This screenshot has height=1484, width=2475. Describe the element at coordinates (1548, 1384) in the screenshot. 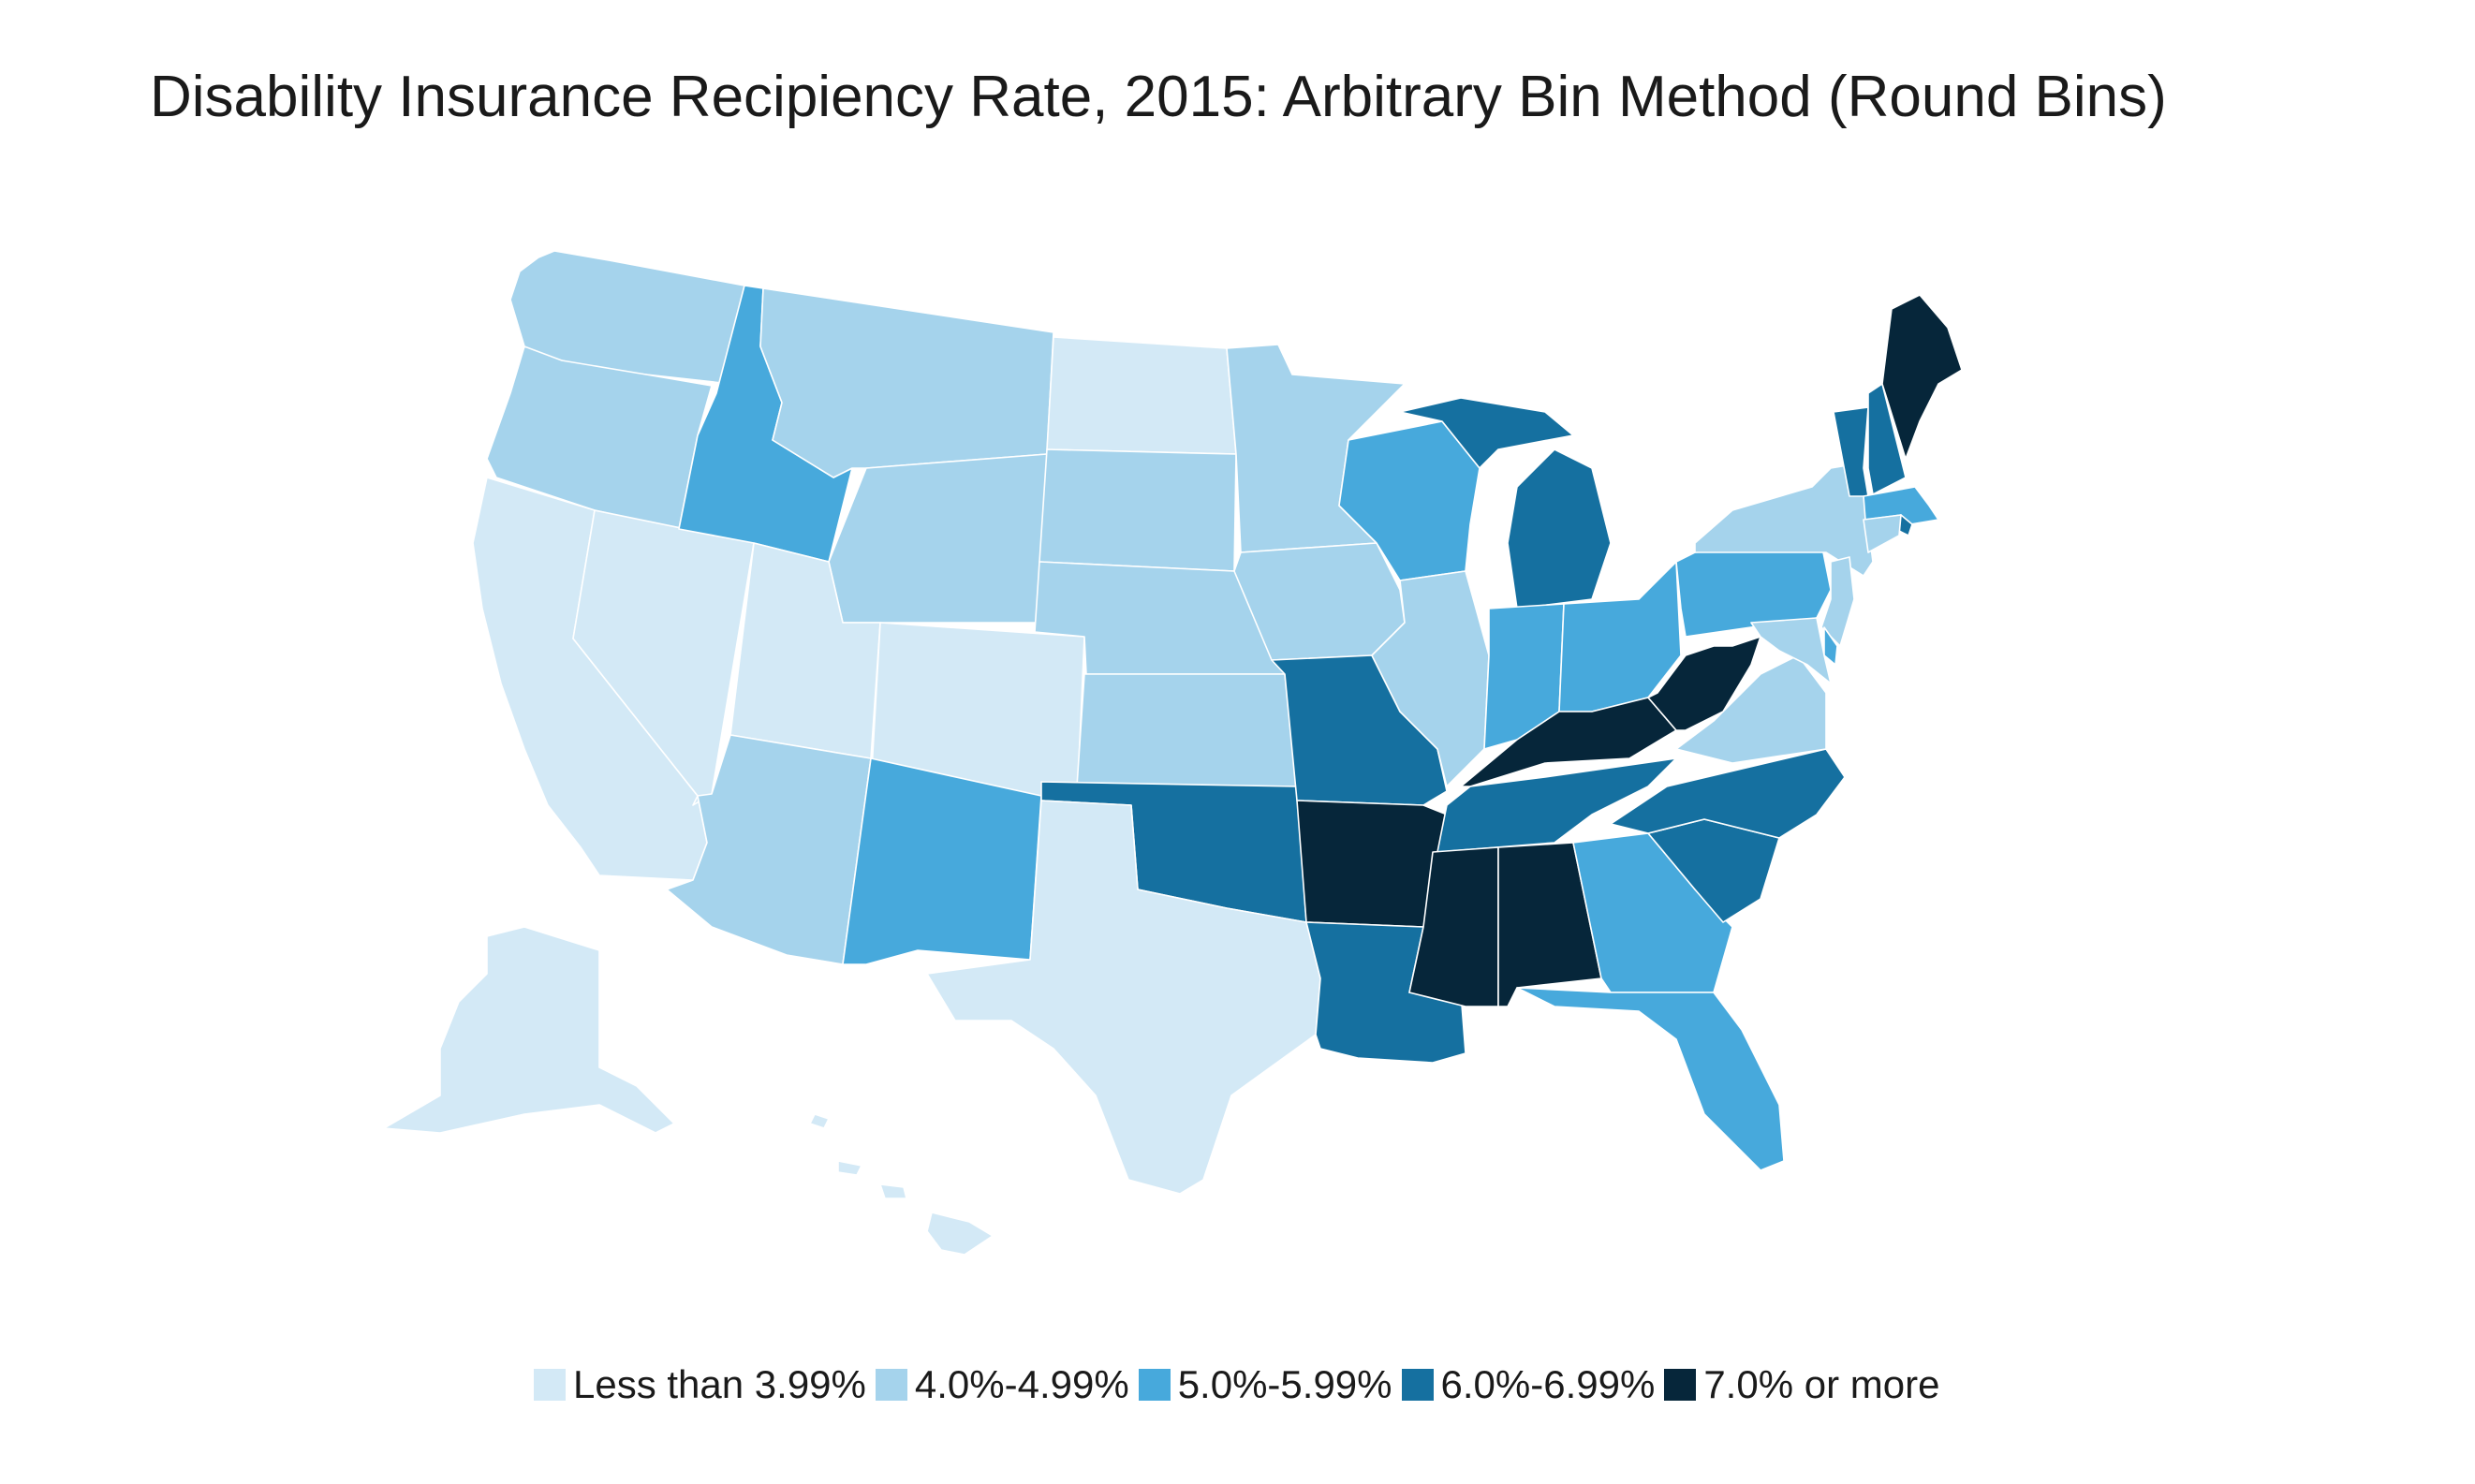

I see `legend-label: 6.0%-6.99%` at that location.